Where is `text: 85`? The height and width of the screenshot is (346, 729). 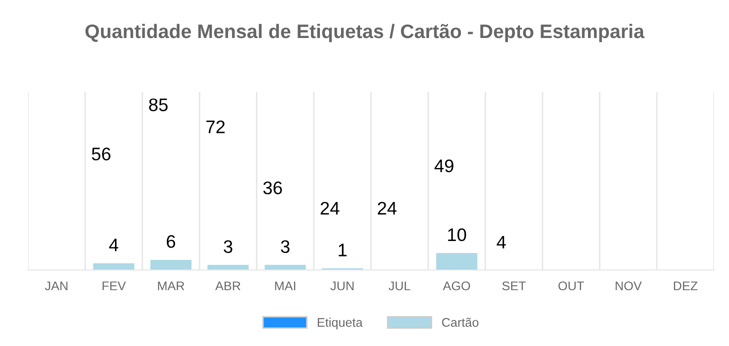
text: 85 is located at coordinates (158, 105).